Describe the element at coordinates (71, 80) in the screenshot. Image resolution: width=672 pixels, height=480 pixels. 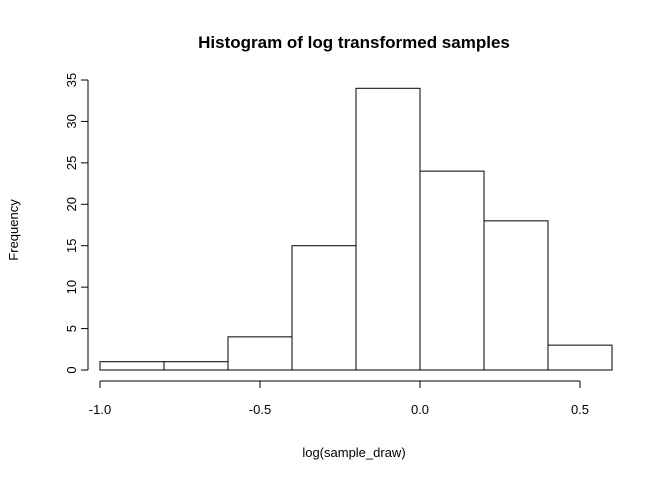
I see `y-tick-label-7: 35` at that location.